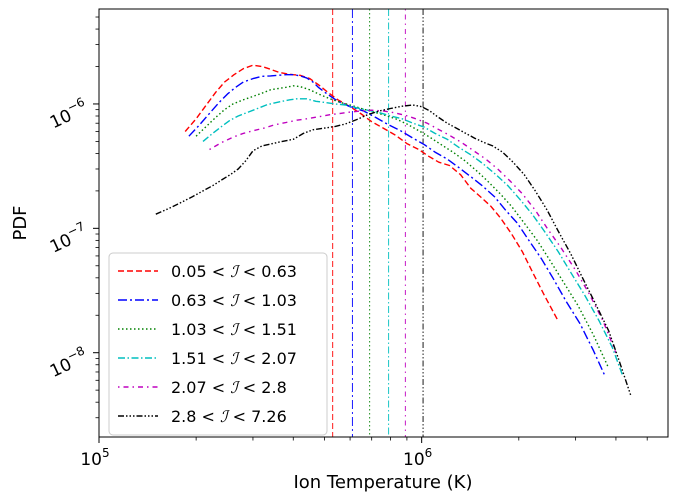 This screenshot has width=678, height=494. Describe the element at coordinates (378, 223) in the screenshot. I see `threshold-lines` at that location.